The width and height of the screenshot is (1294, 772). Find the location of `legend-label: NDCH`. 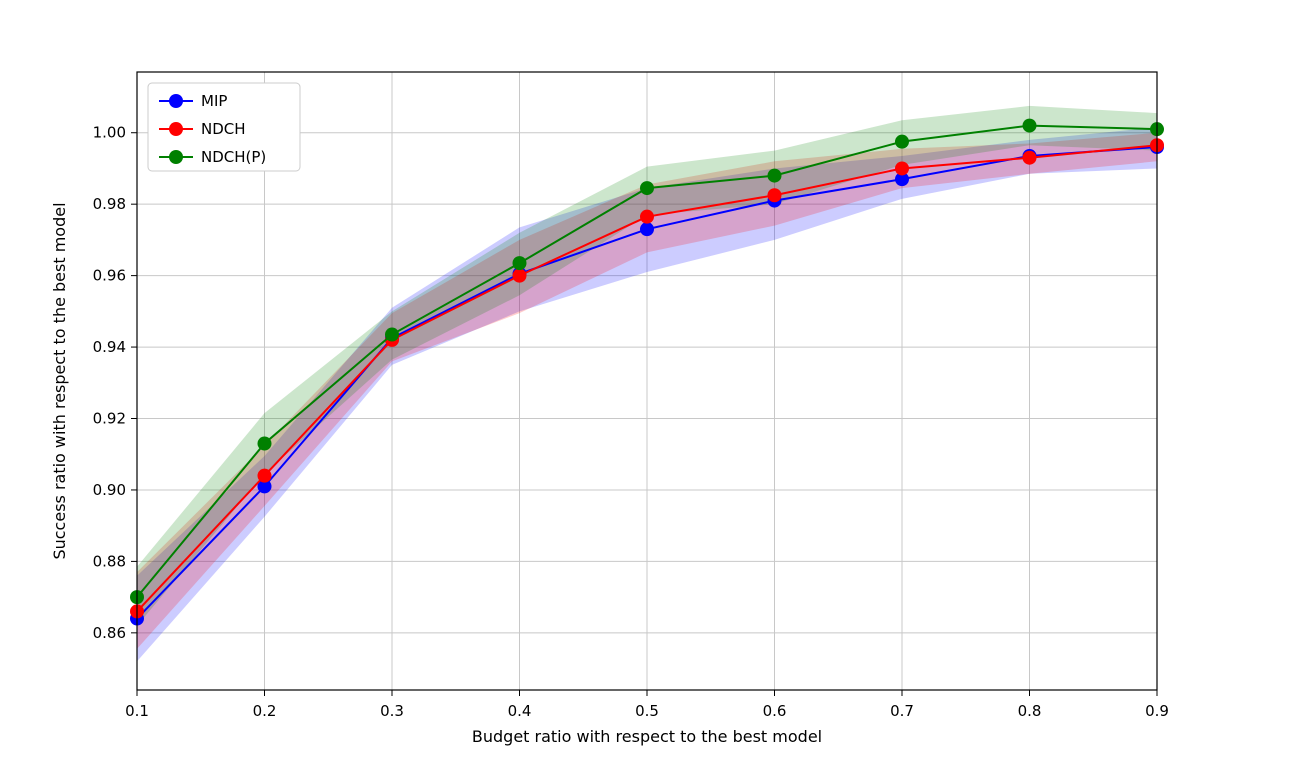

legend-label: NDCH is located at coordinates (223, 129).